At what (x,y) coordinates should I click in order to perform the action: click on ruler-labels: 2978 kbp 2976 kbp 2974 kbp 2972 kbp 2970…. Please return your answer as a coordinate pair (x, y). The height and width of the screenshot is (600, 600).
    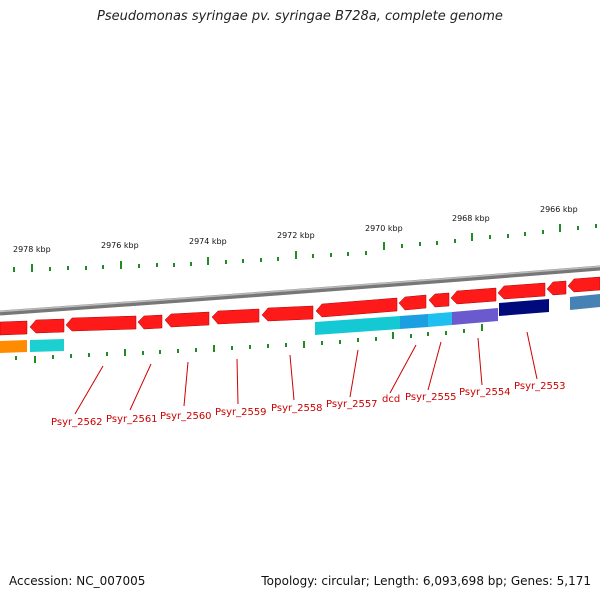
    Looking at the image, I should click on (295, 229).